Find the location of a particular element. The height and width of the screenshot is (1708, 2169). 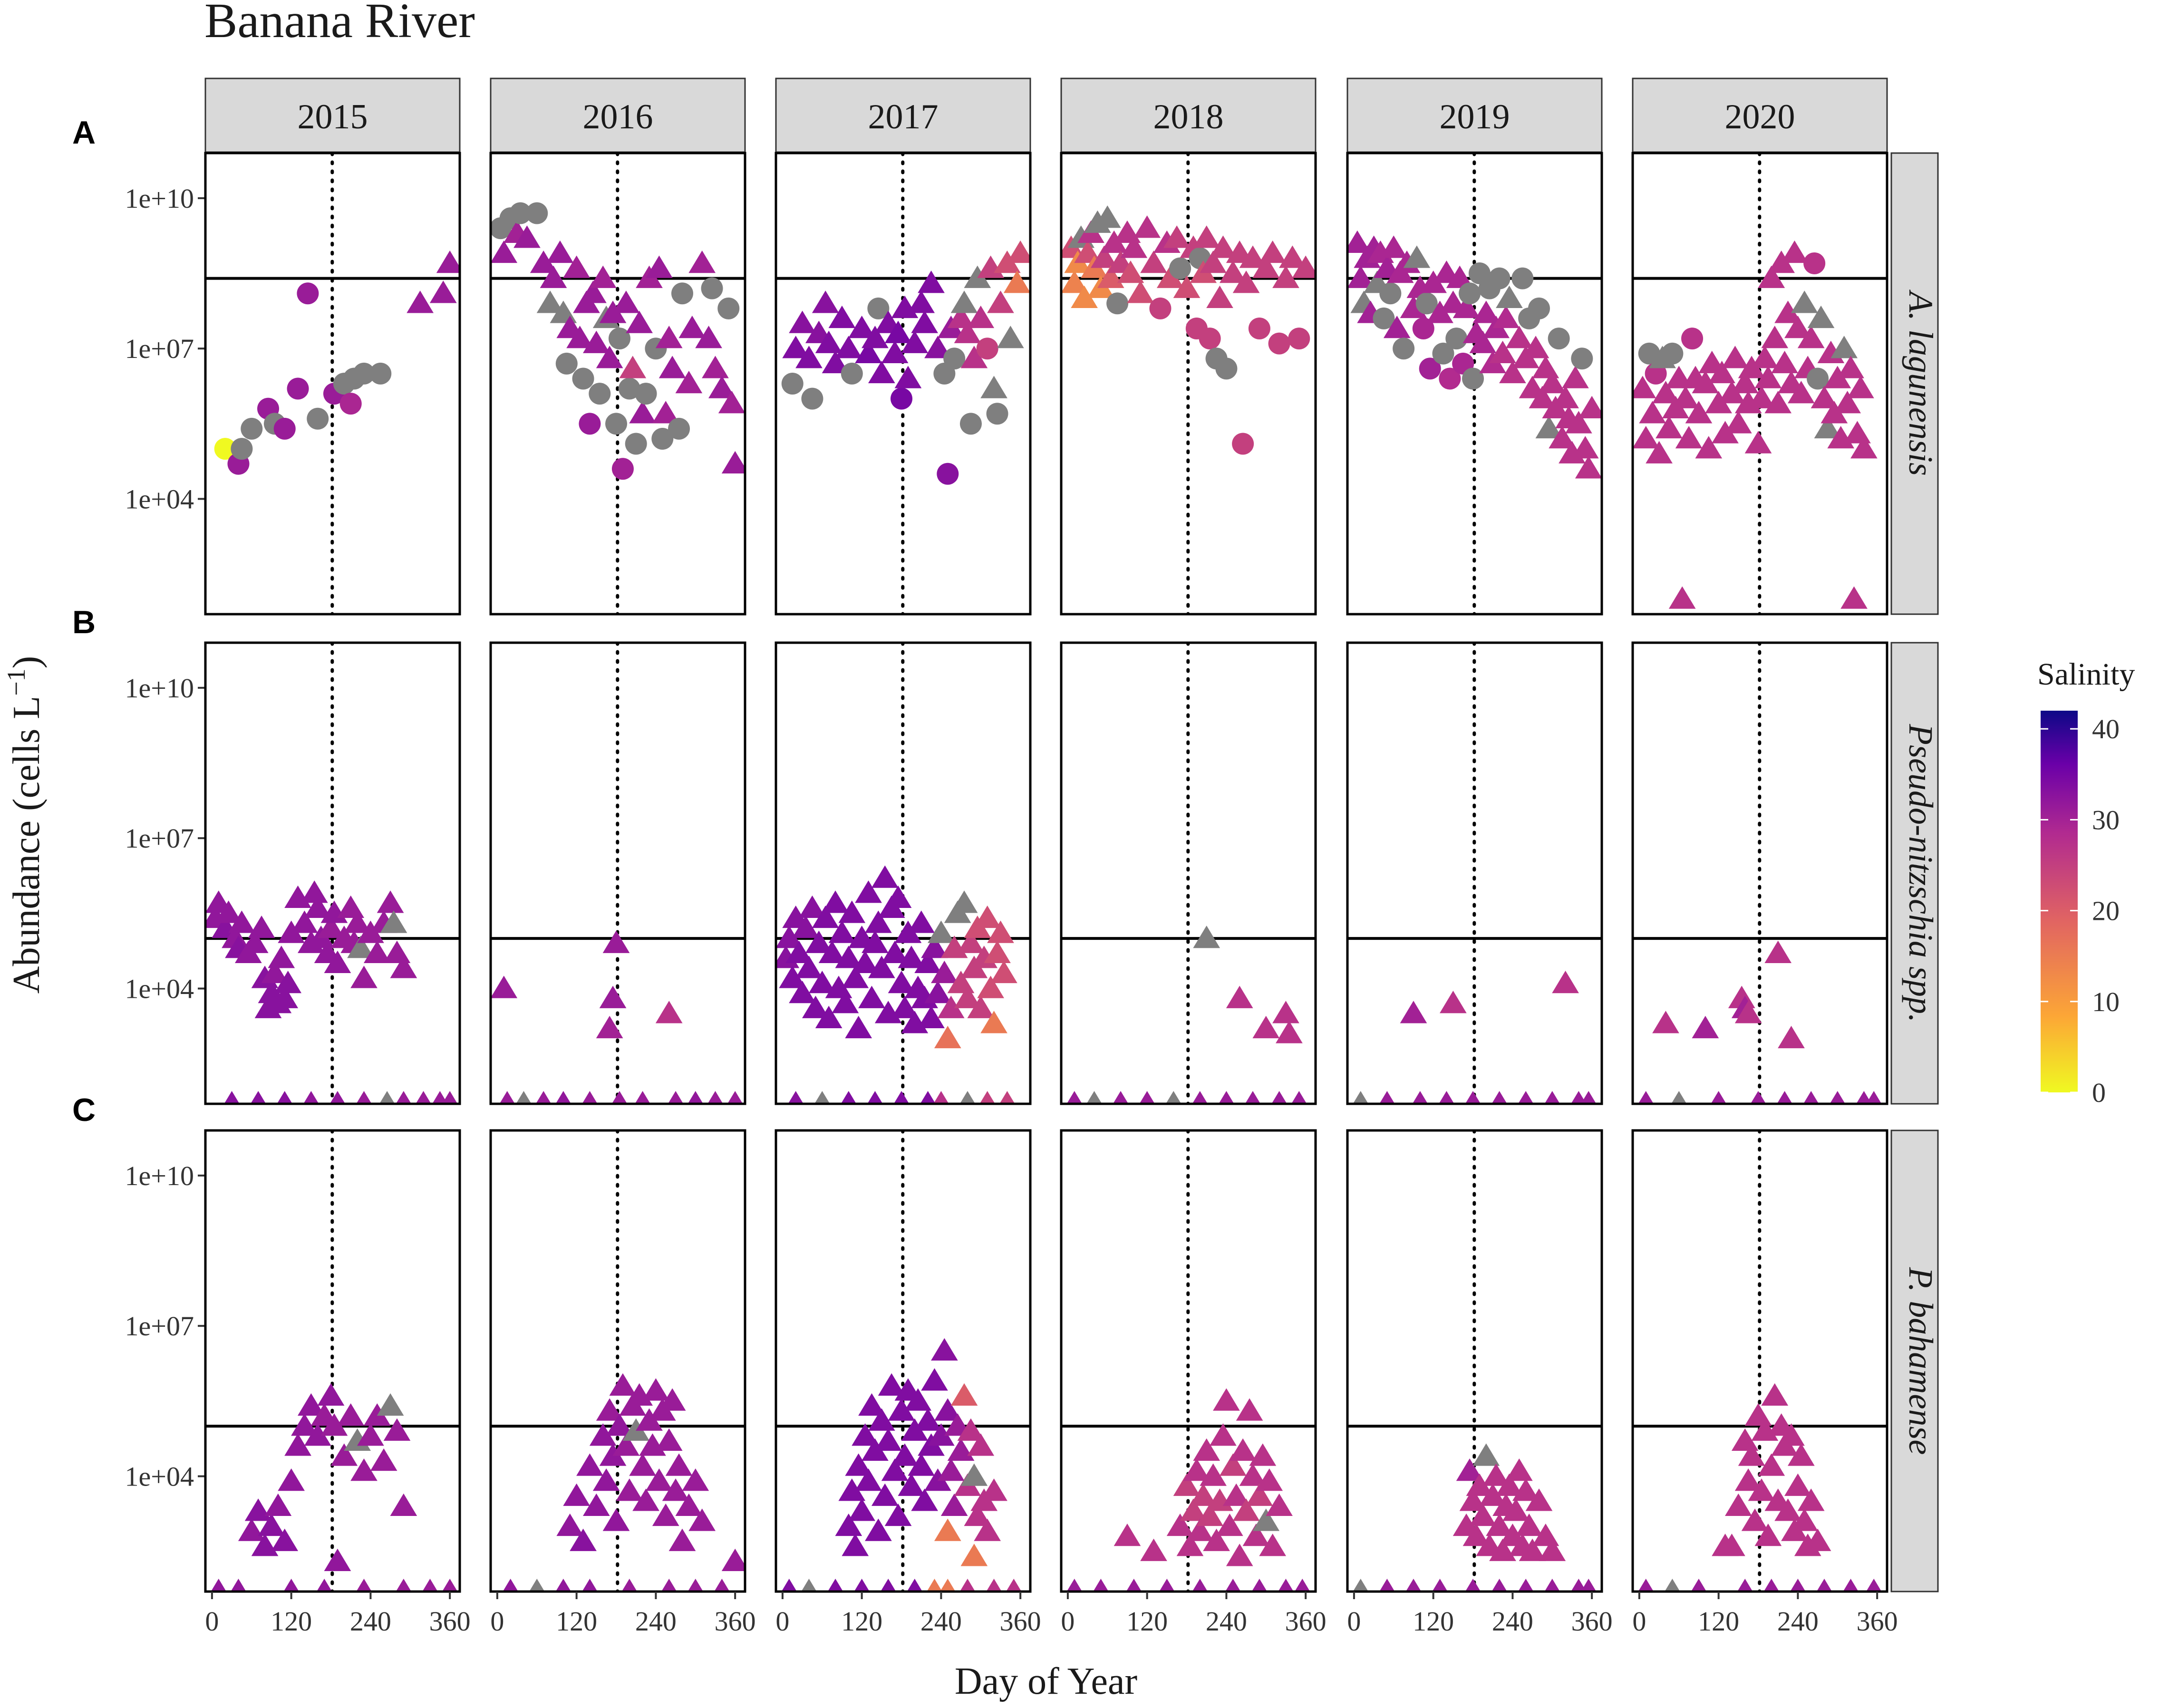

y-tick-label: 1e+07 is located at coordinates (159, 839).